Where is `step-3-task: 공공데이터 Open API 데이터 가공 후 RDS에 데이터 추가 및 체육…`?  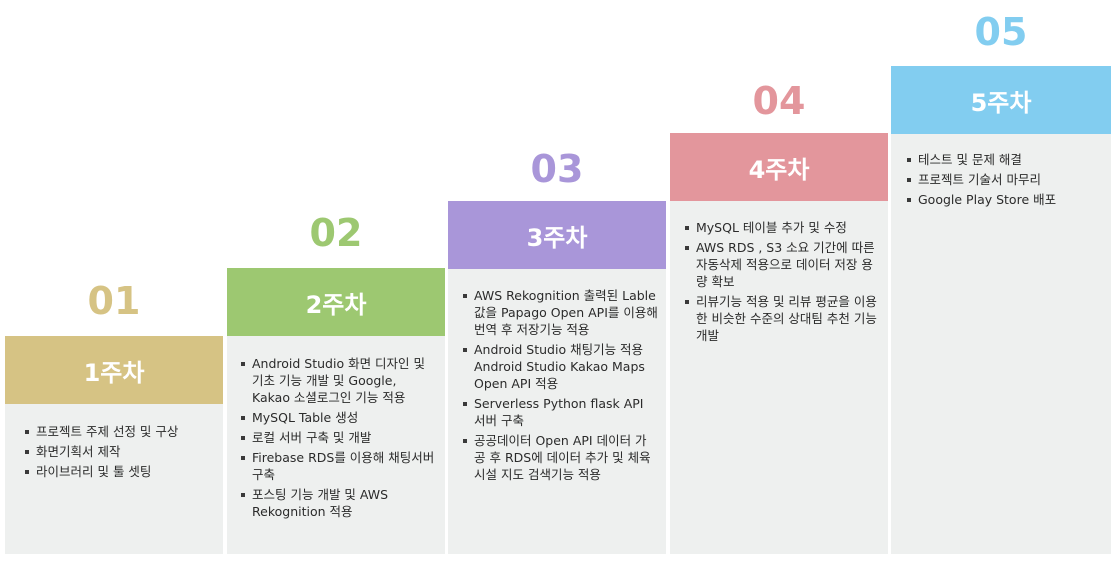
step-3-task: 공공데이터 Open API 데이터 가공 후 RDS에 데이터 추가 및 체육… is located at coordinates (560, 457).